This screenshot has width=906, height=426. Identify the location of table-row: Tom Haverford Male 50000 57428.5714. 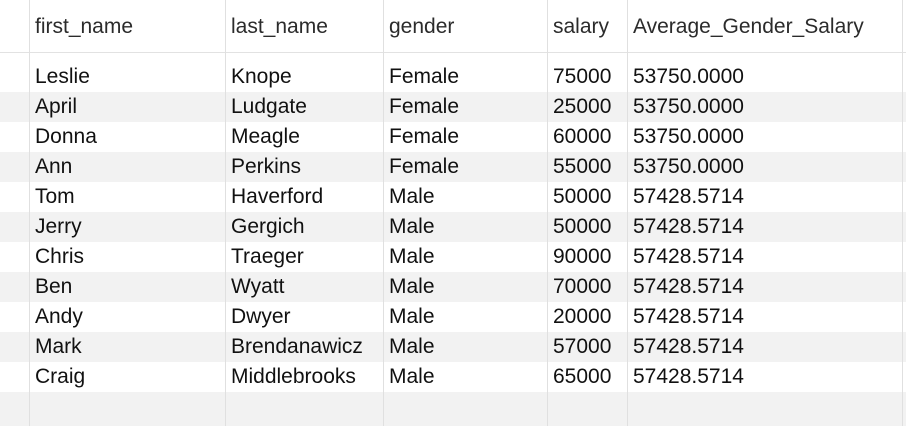
(453, 197).